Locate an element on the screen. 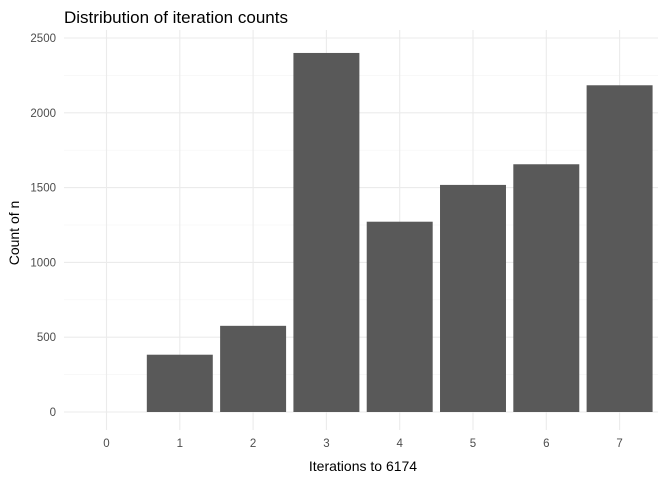 The height and width of the screenshot is (480, 672). x-tick-label: 7 is located at coordinates (619, 444).